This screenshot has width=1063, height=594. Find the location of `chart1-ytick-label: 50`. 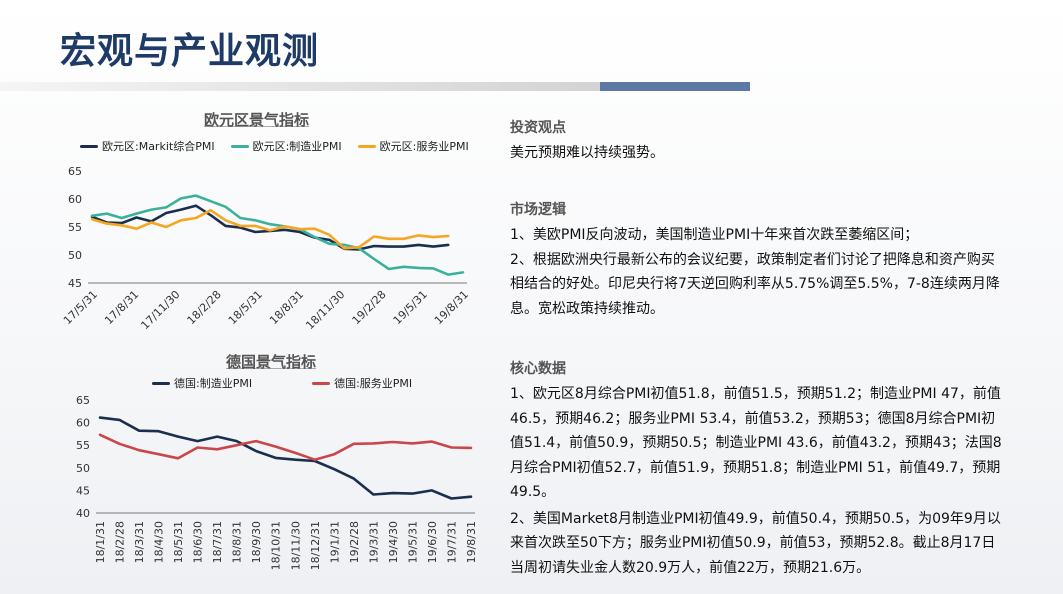

chart1-ytick-label: 50 is located at coordinates (75, 255).